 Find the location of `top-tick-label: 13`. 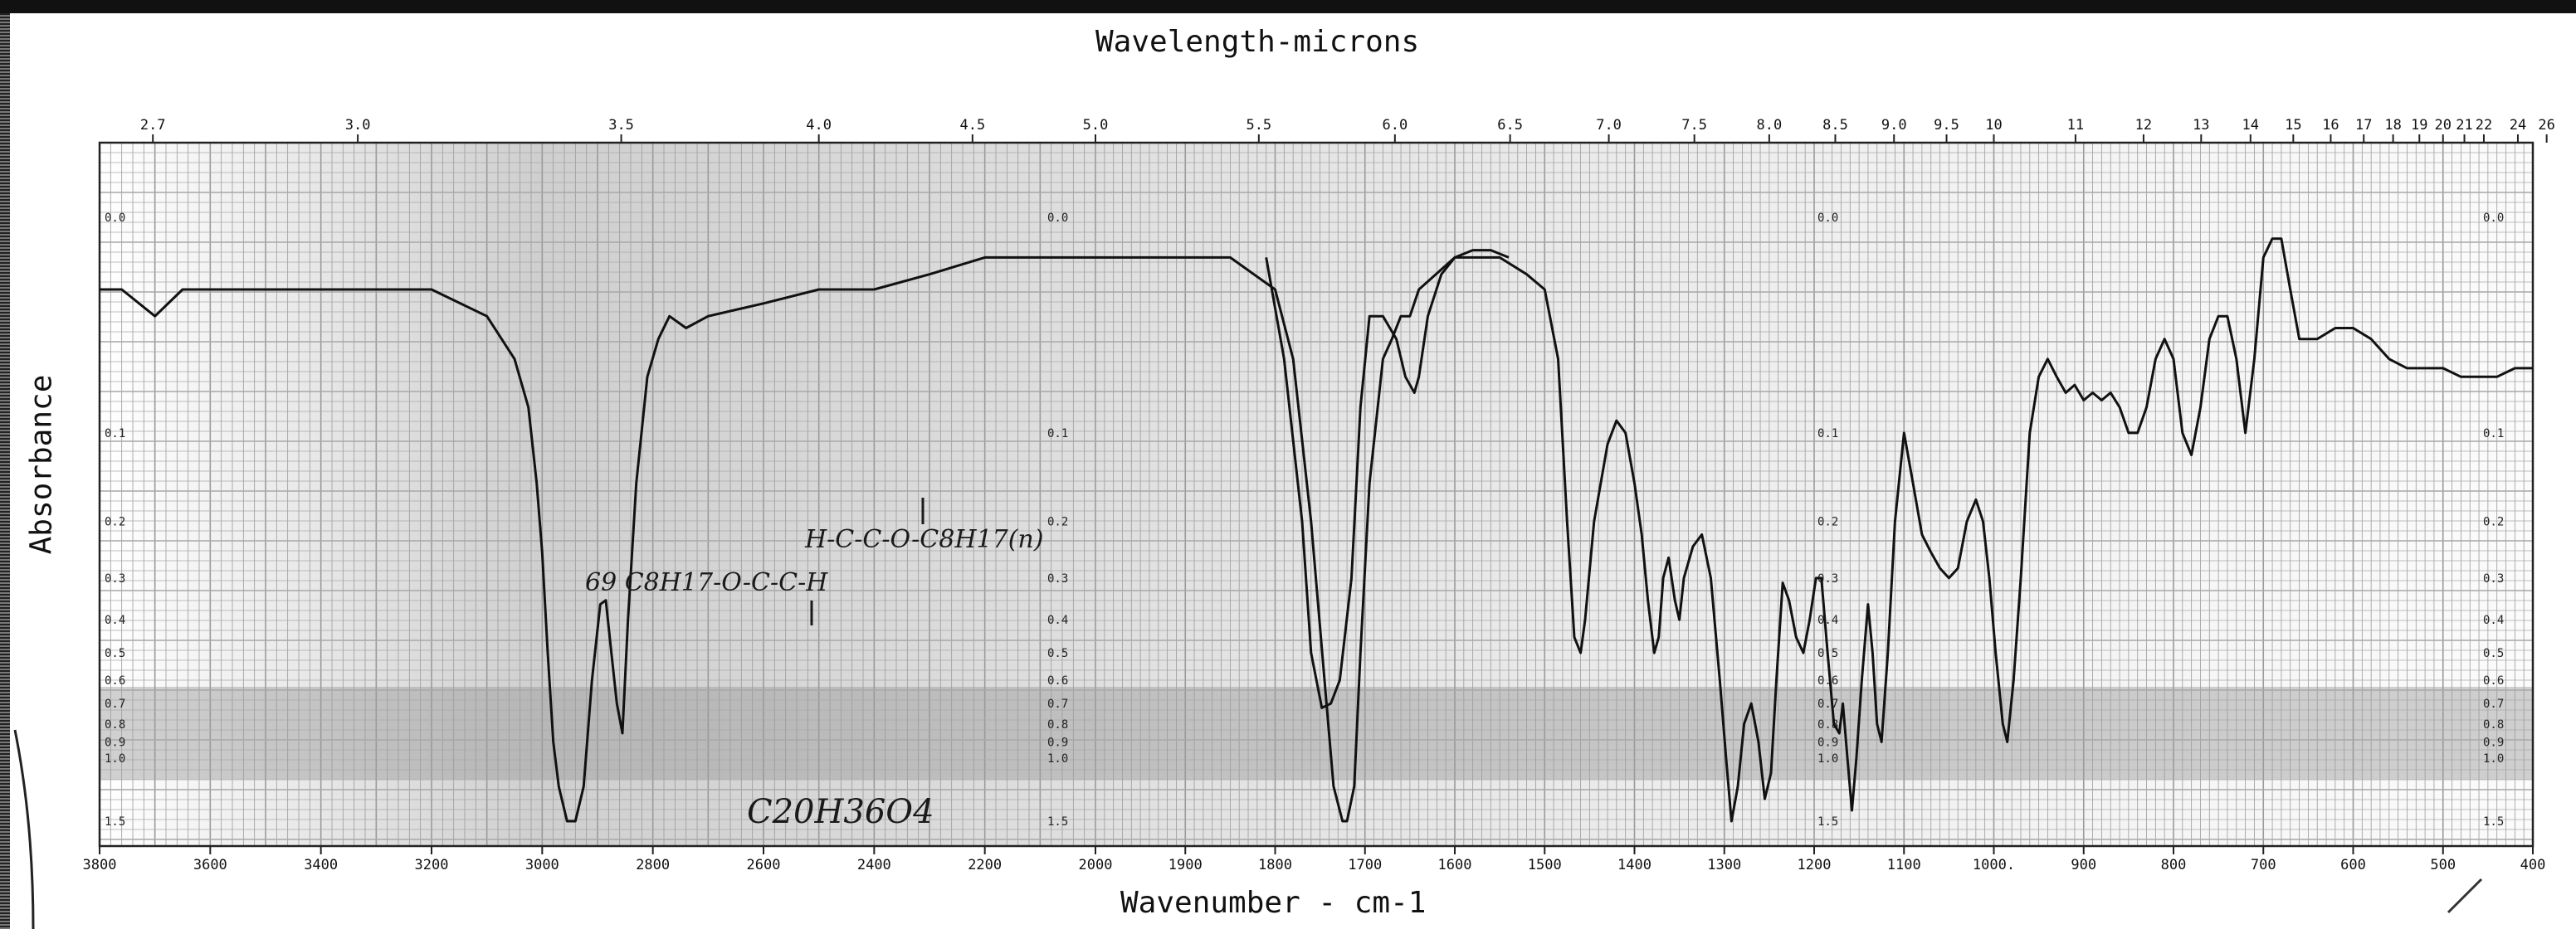

top-tick-label: 13 is located at coordinates (2201, 126).